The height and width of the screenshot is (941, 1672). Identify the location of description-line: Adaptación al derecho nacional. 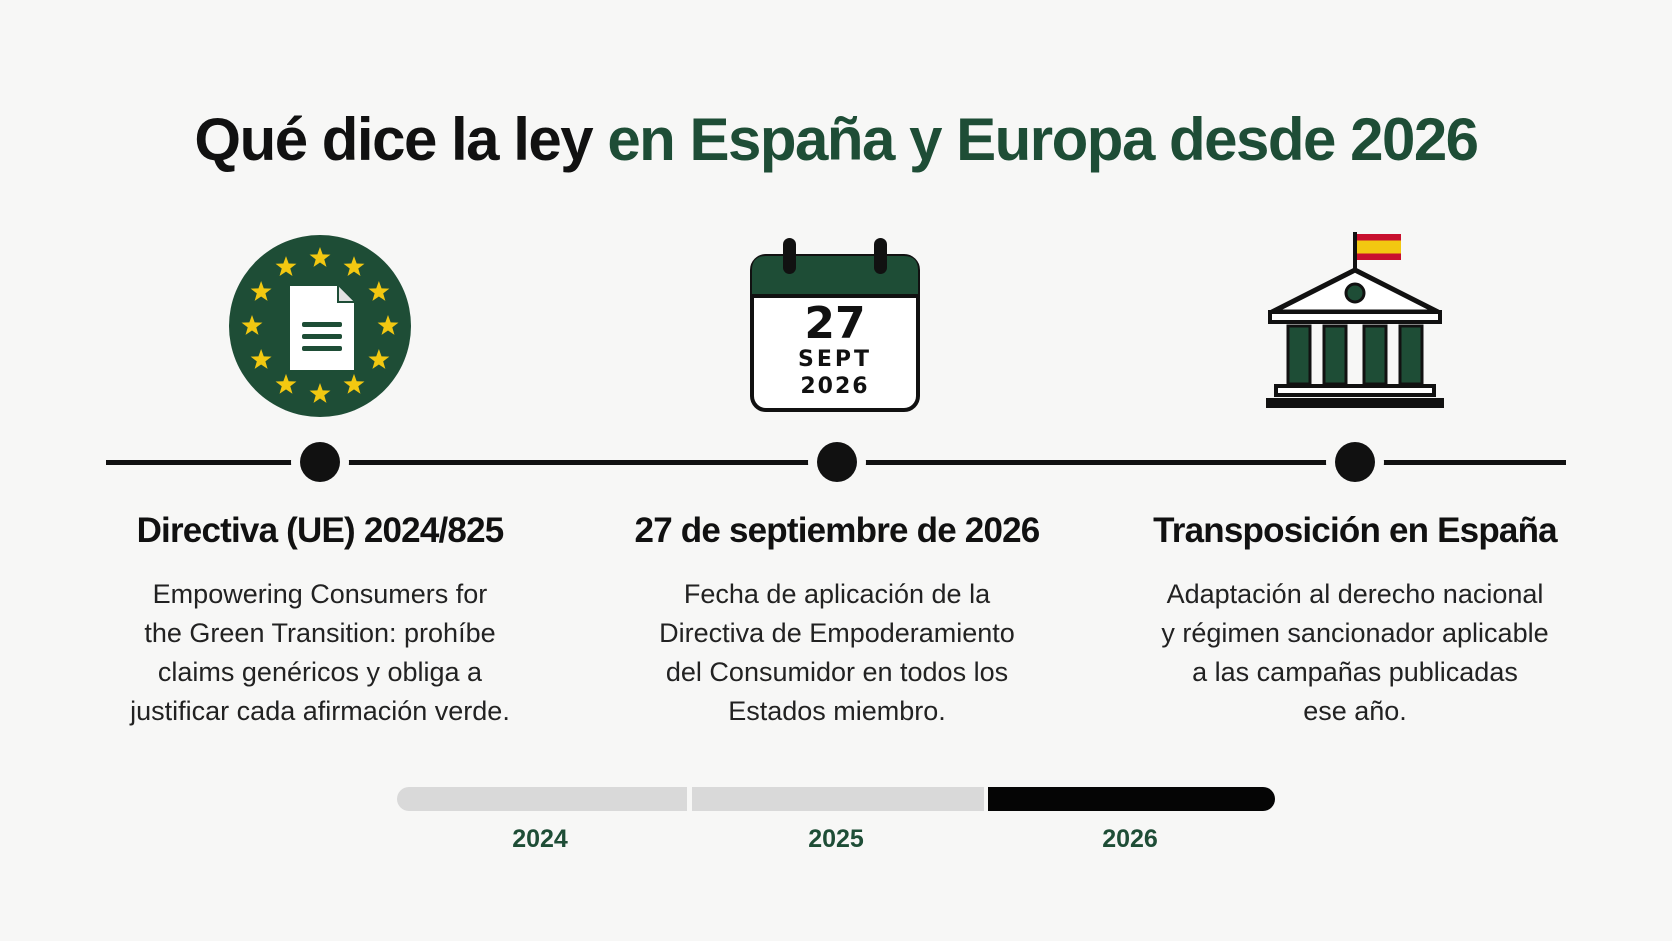
(1355, 594).